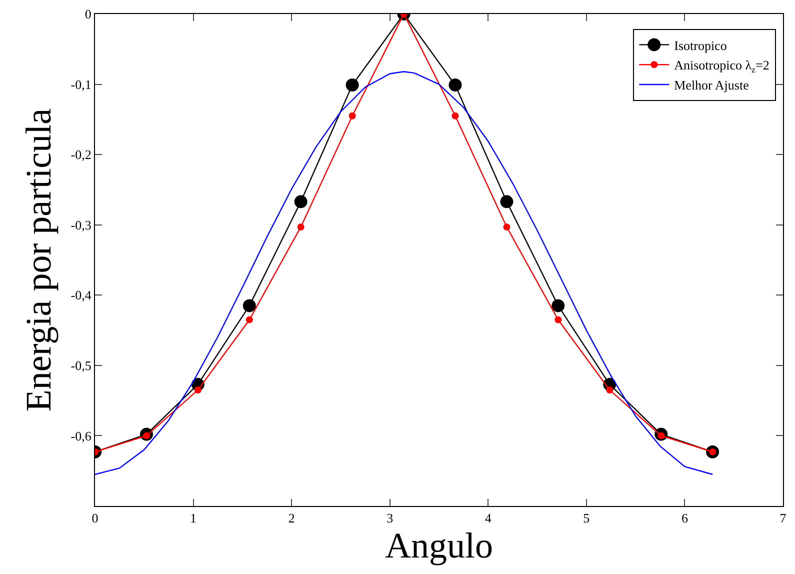  I want to click on y-tick-label: -0,6, so click(81, 436).